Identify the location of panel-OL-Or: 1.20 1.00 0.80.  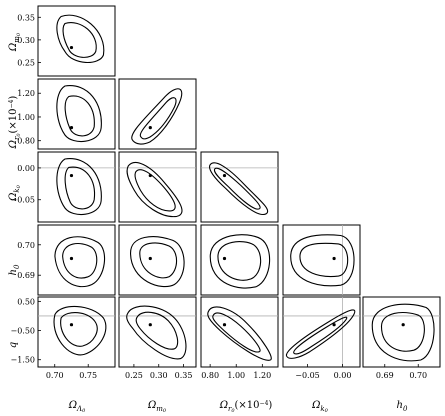
(66, 114).